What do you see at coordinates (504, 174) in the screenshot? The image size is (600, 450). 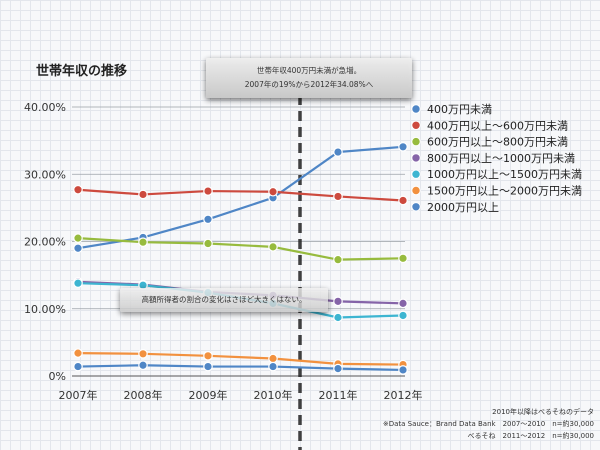 I see `legend-label-4: 1000万円以上～1500万円未満` at bounding box center [504, 174].